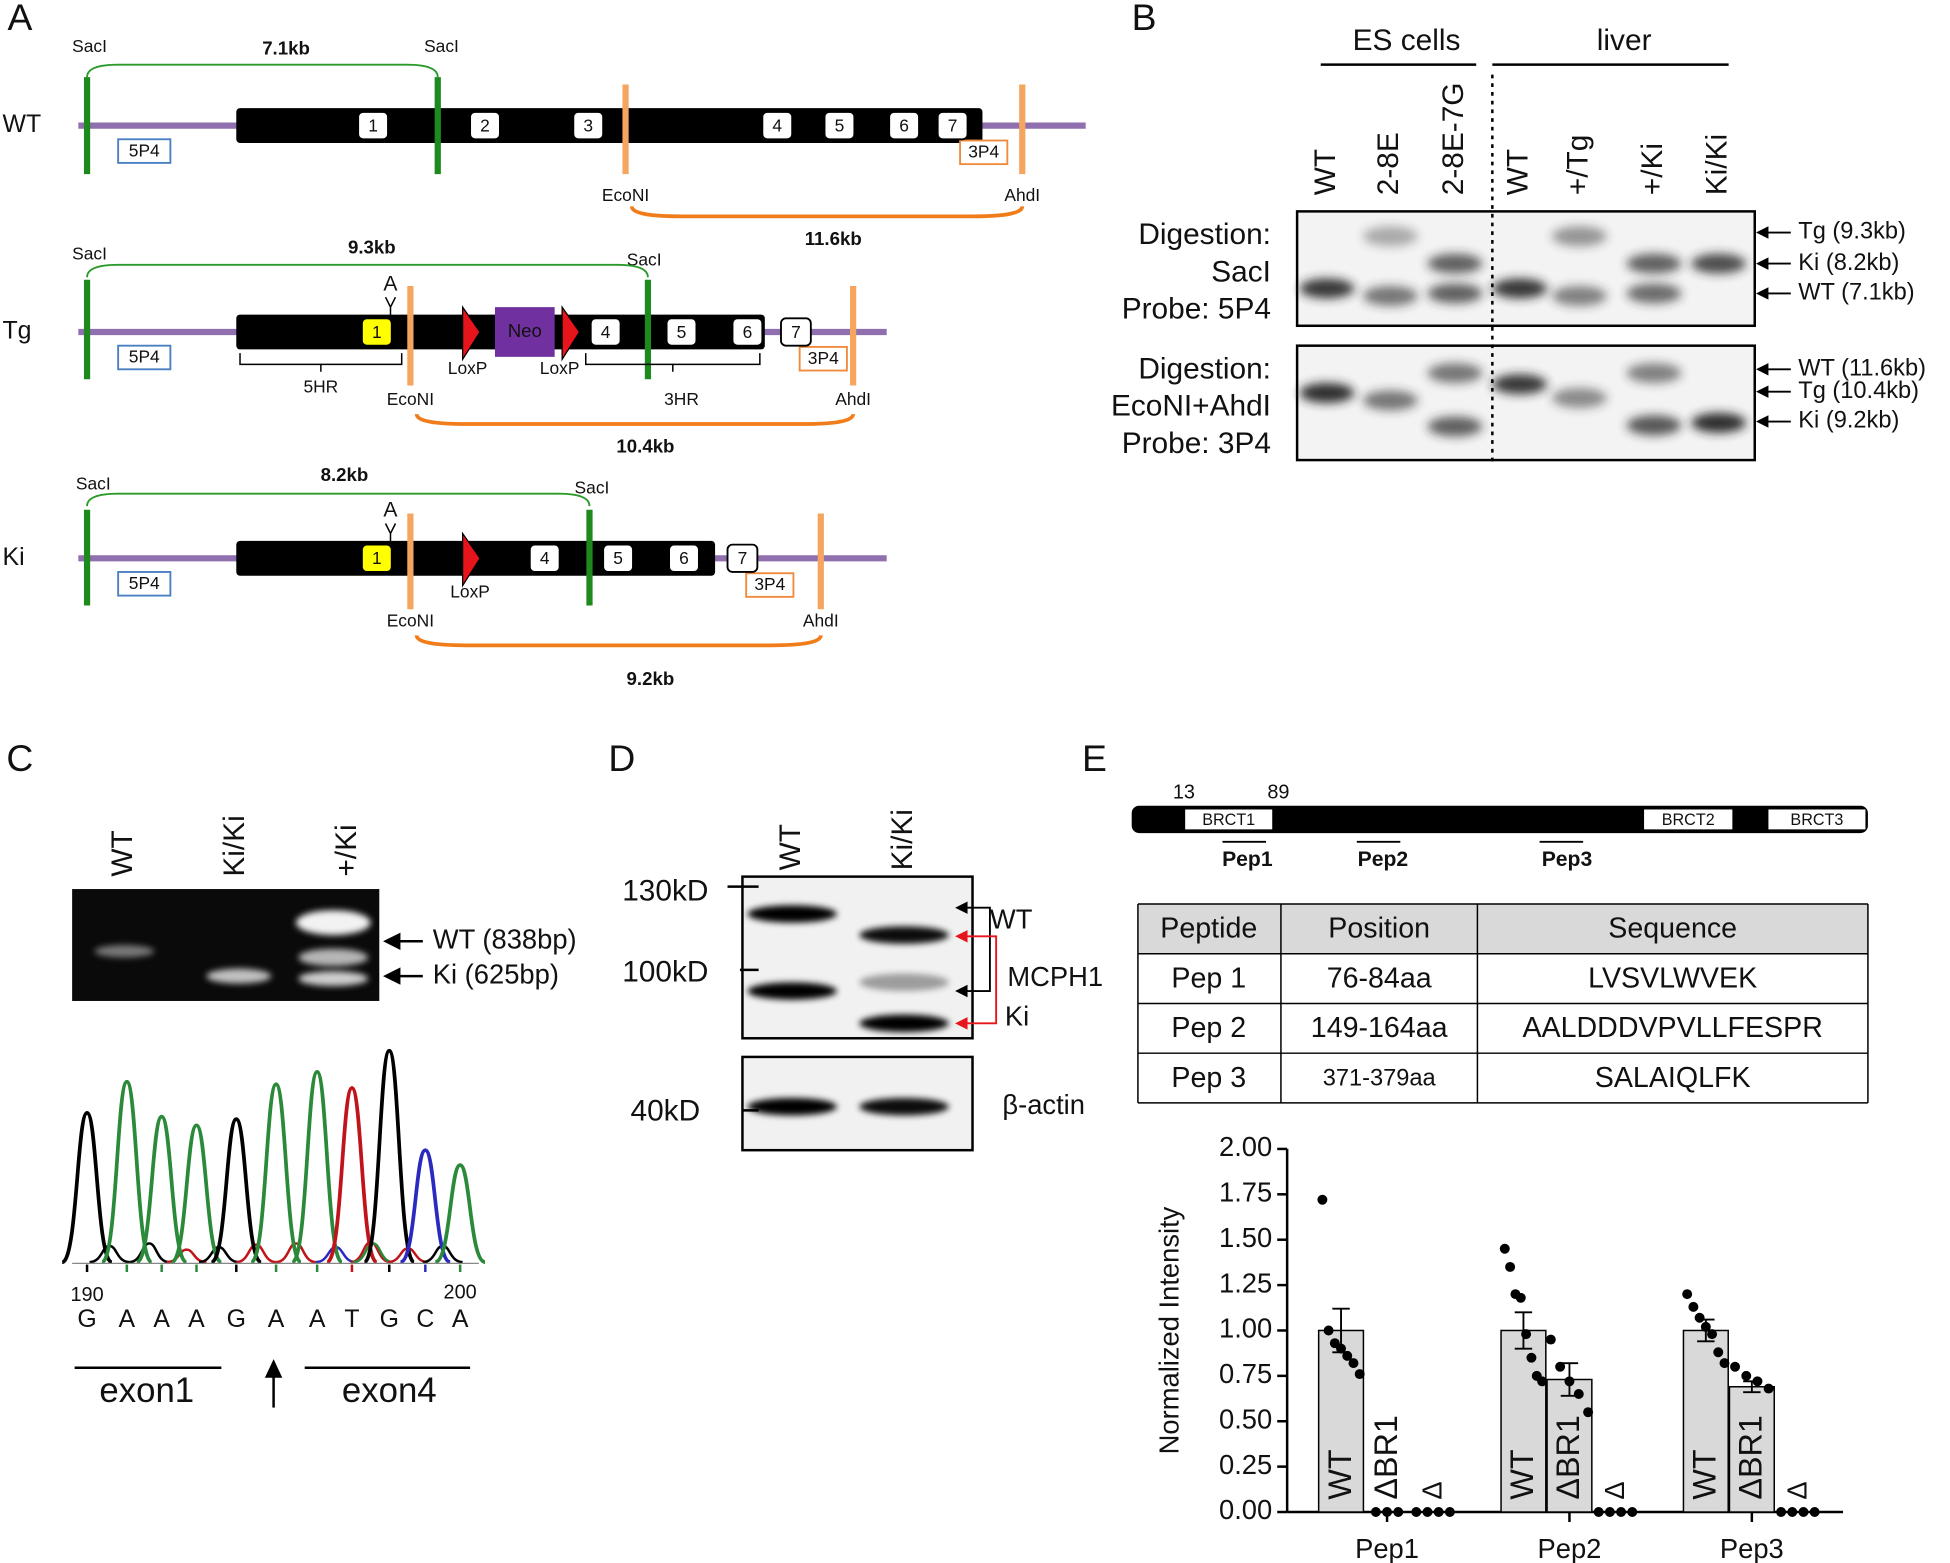 Image resolution: width=1950 pixels, height=1563 pixels. I want to click on arm-label: 5HR, so click(320, 387).